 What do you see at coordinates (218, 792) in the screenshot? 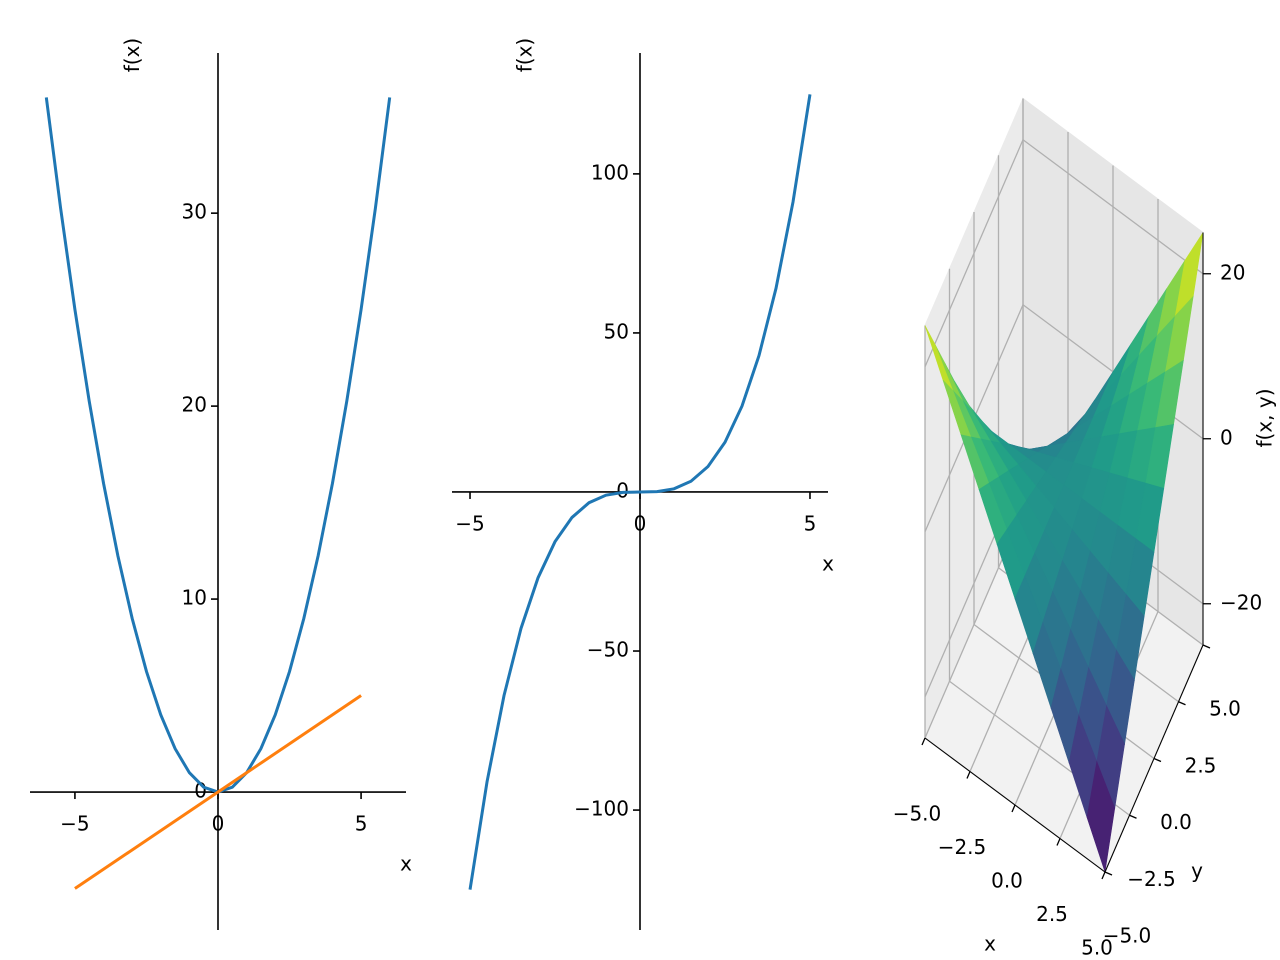
I see `line-series` at bounding box center [218, 792].